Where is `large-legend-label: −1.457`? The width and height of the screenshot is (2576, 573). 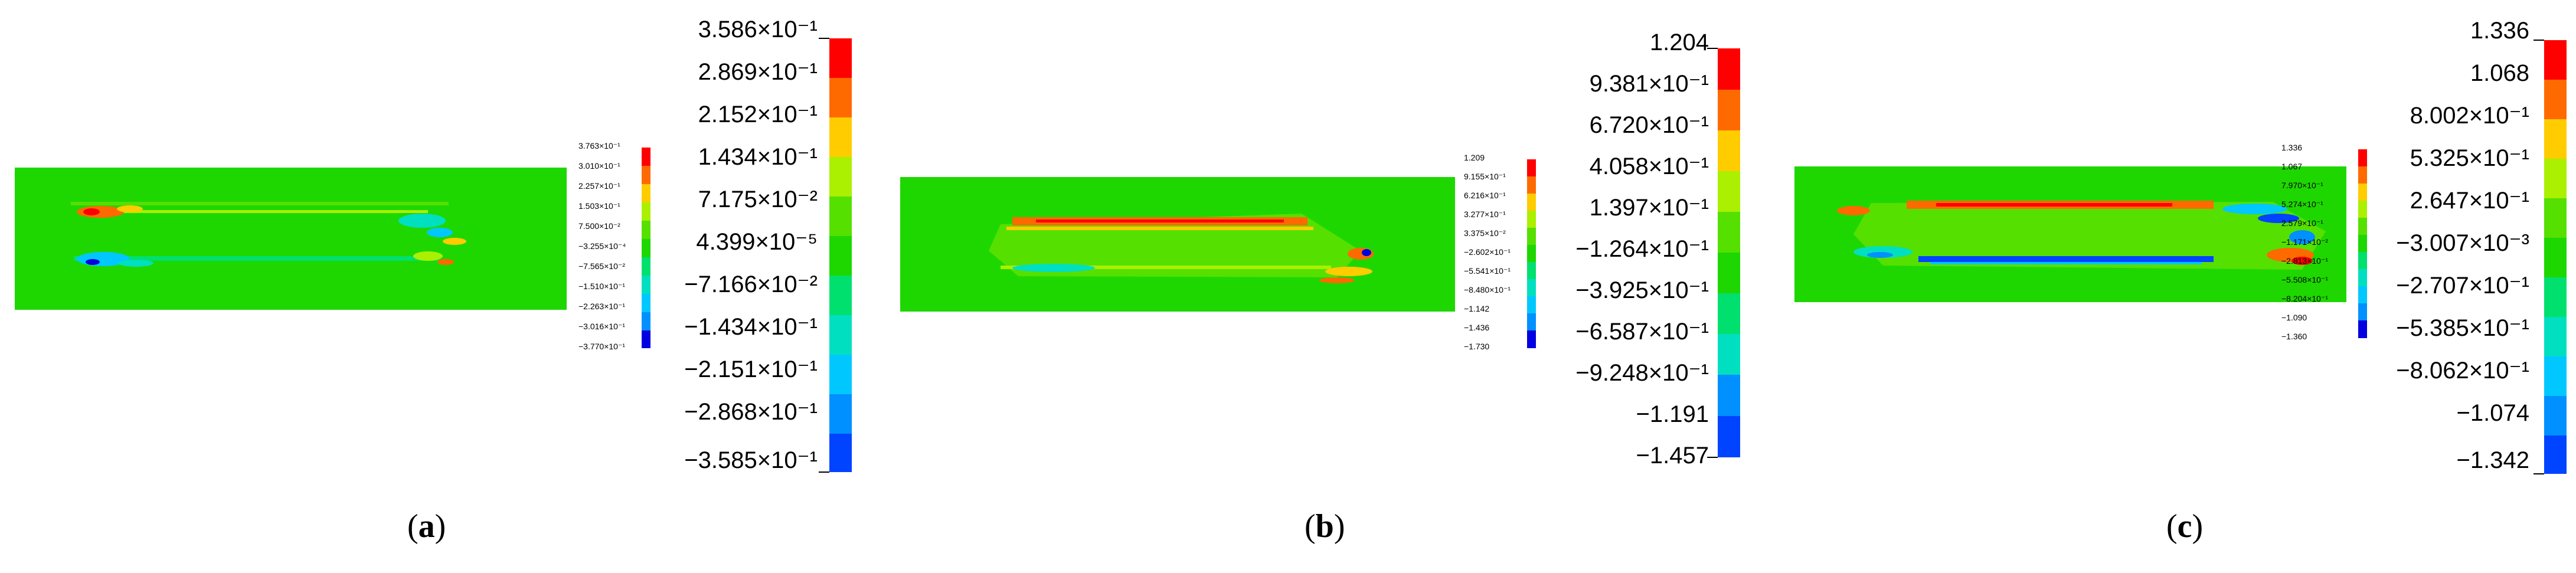
large-legend-label: −1.457 is located at coordinates (1672, 456).